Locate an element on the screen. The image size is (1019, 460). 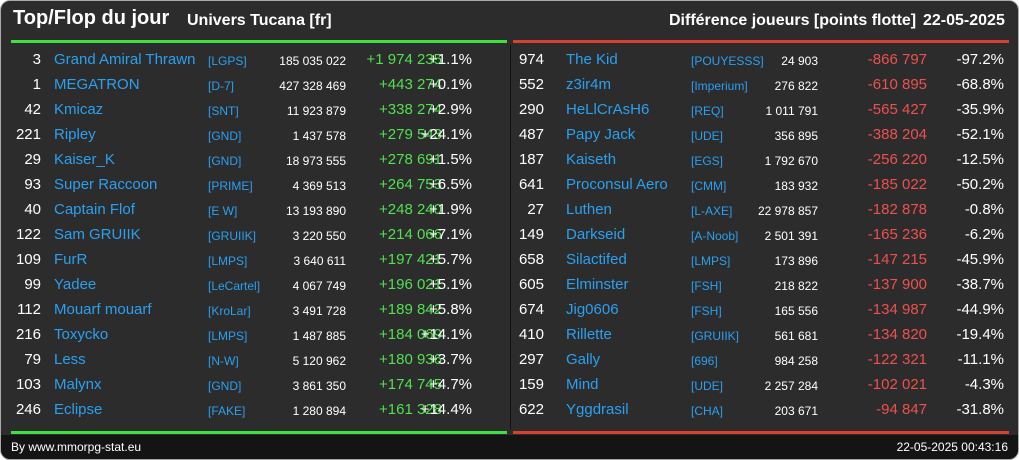
points-change: -147 215 is located at coordinates (897, 259).